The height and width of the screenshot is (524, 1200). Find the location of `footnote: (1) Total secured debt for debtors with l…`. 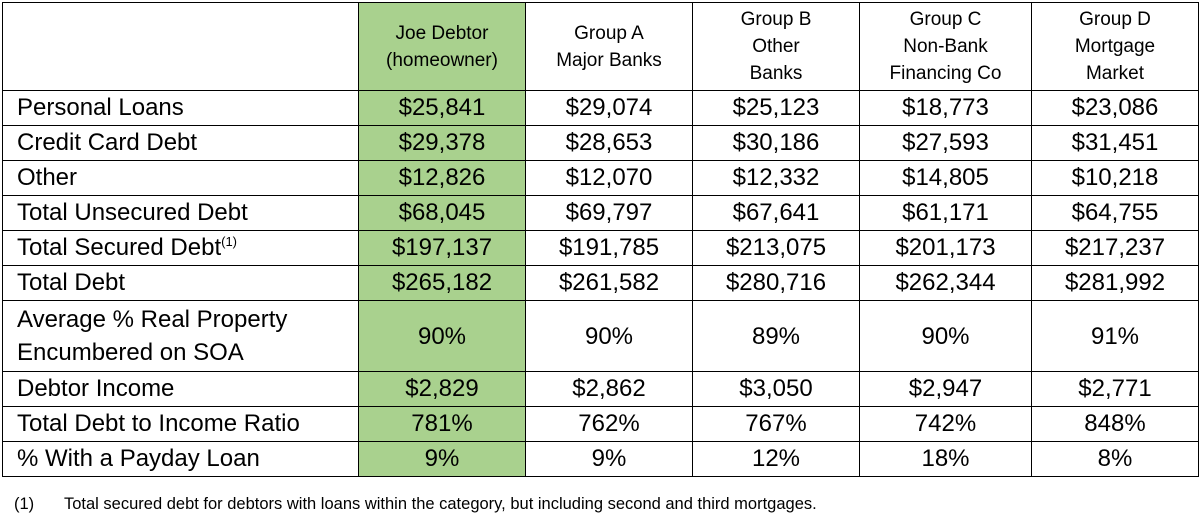

footnote: (1) Total secured debt for debtors with l… is located at coordinates (415, 504).